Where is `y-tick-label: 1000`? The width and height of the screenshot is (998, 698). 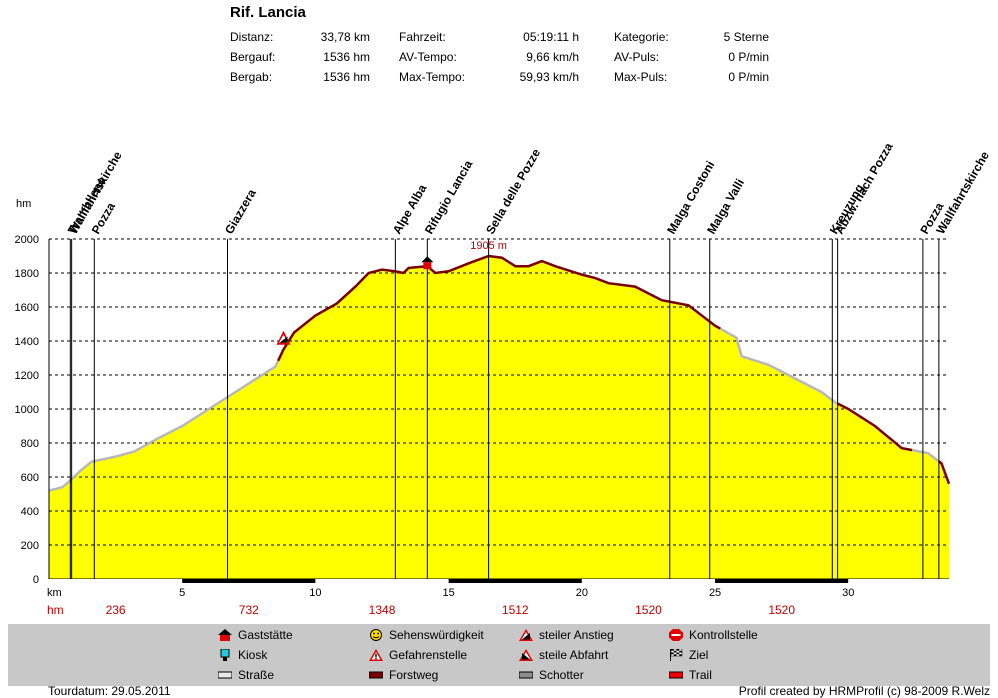 y-tick-label: 1000 is located at coordinates (27, 410).